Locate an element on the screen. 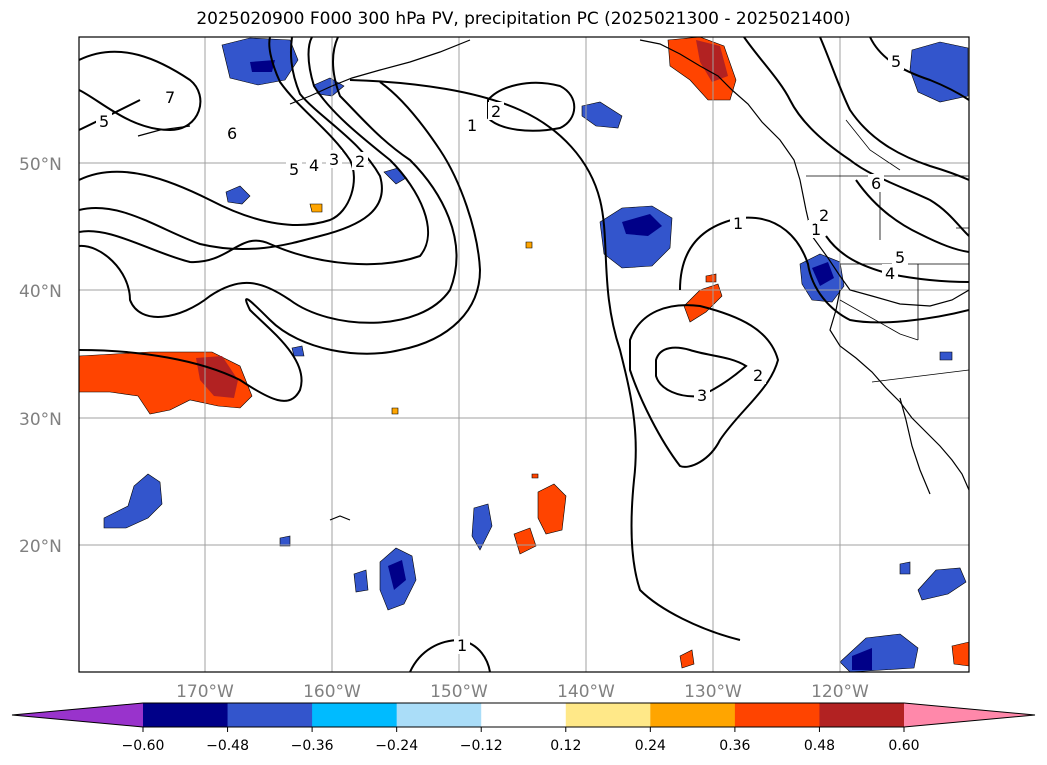  colorbar-tick-label: −0.24 is located at coordinates (396, 746).